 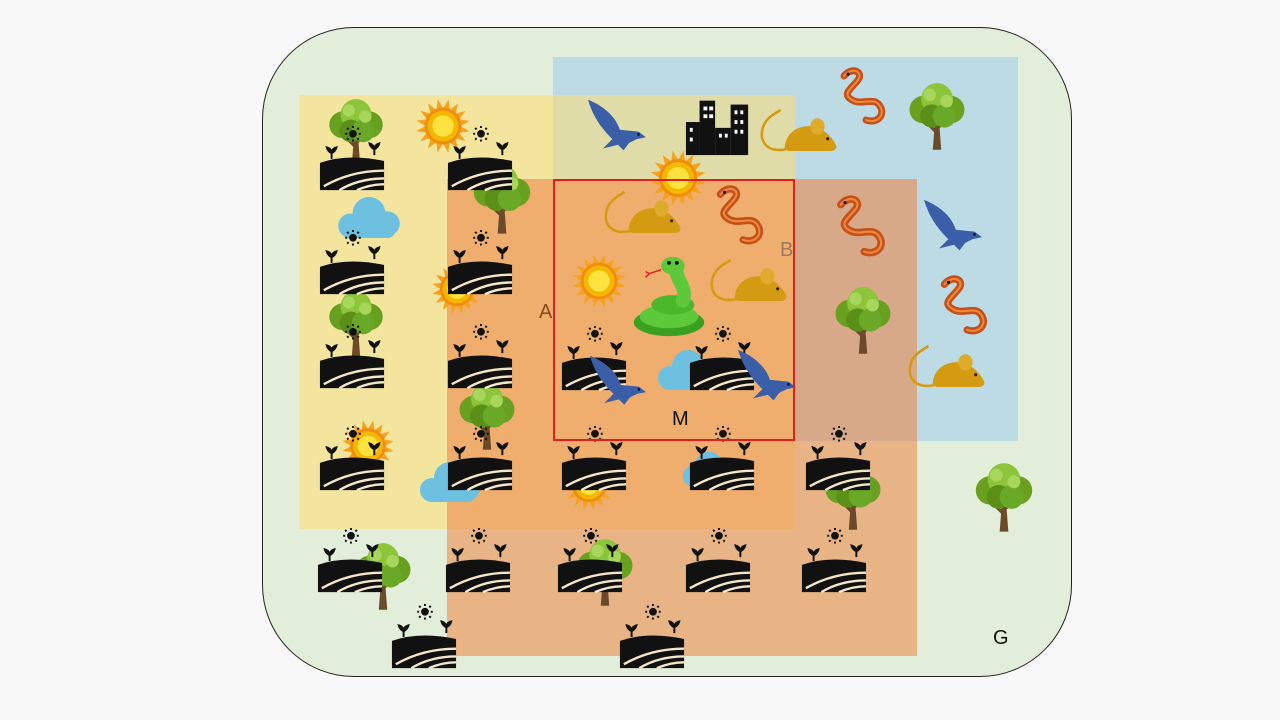 I want to click on cloud-icon, so click(x=369, y=220).